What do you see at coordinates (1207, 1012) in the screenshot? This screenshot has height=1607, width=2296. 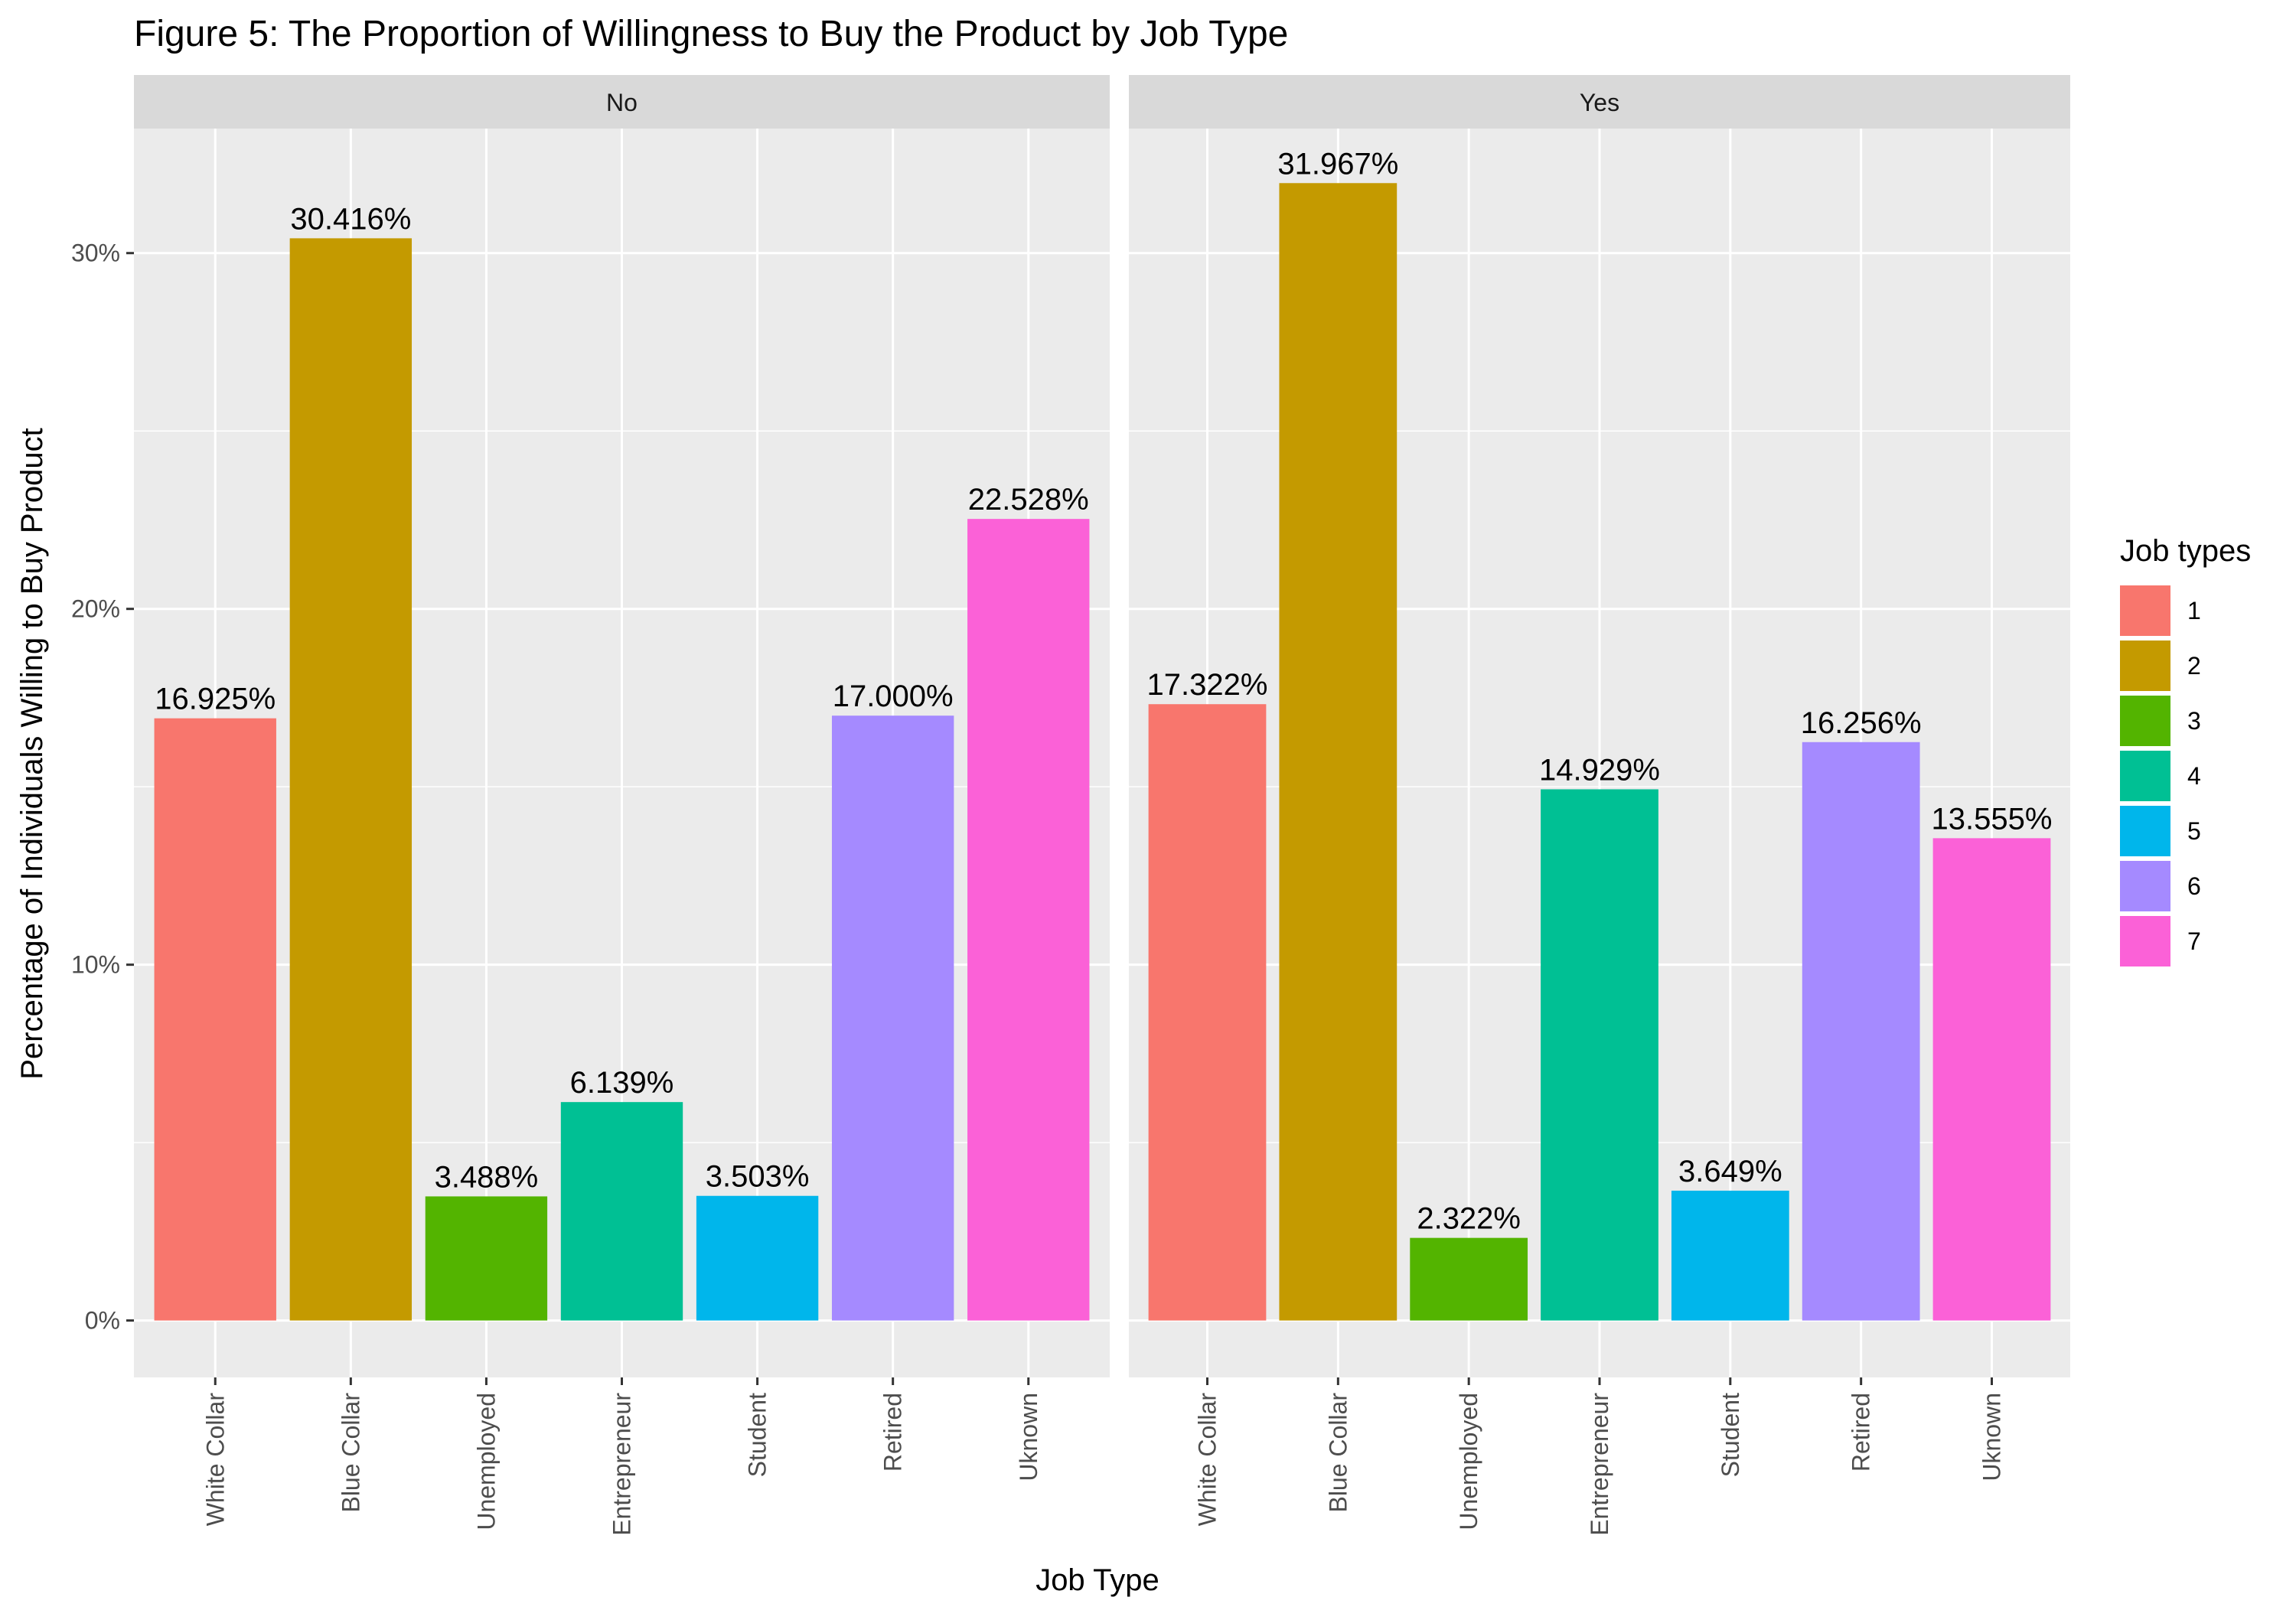 I see `bar-yes-white-collar` at bounding box center [1207, 1012].